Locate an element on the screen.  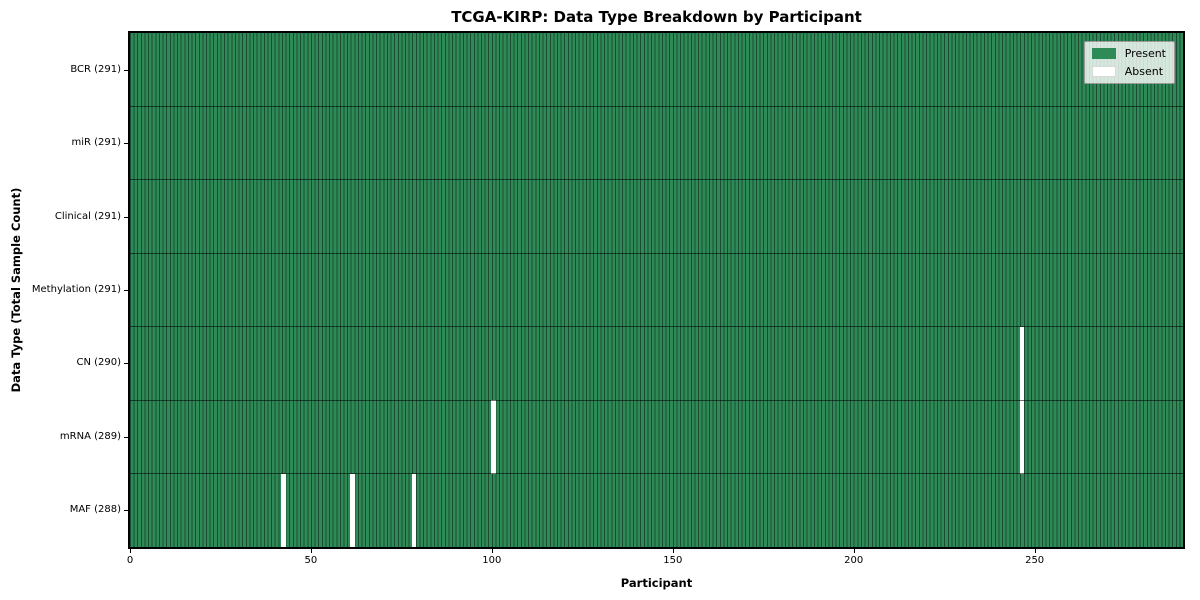
x-tick-label: 150 is located at coordinates (673, 560).